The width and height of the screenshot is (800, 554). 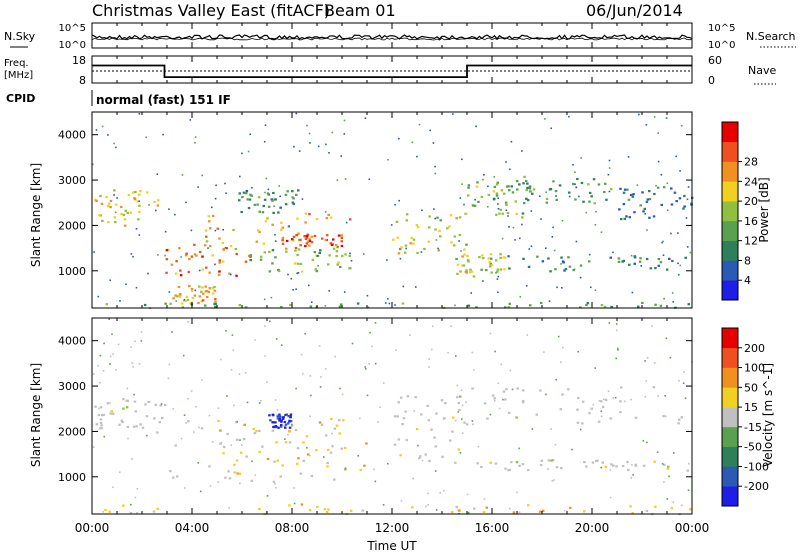 What do you see at coordinates (163, 100) in the screenshot?
I see `cpid-value: normal (fast) 151 IF` at bounding box center [163, 100].